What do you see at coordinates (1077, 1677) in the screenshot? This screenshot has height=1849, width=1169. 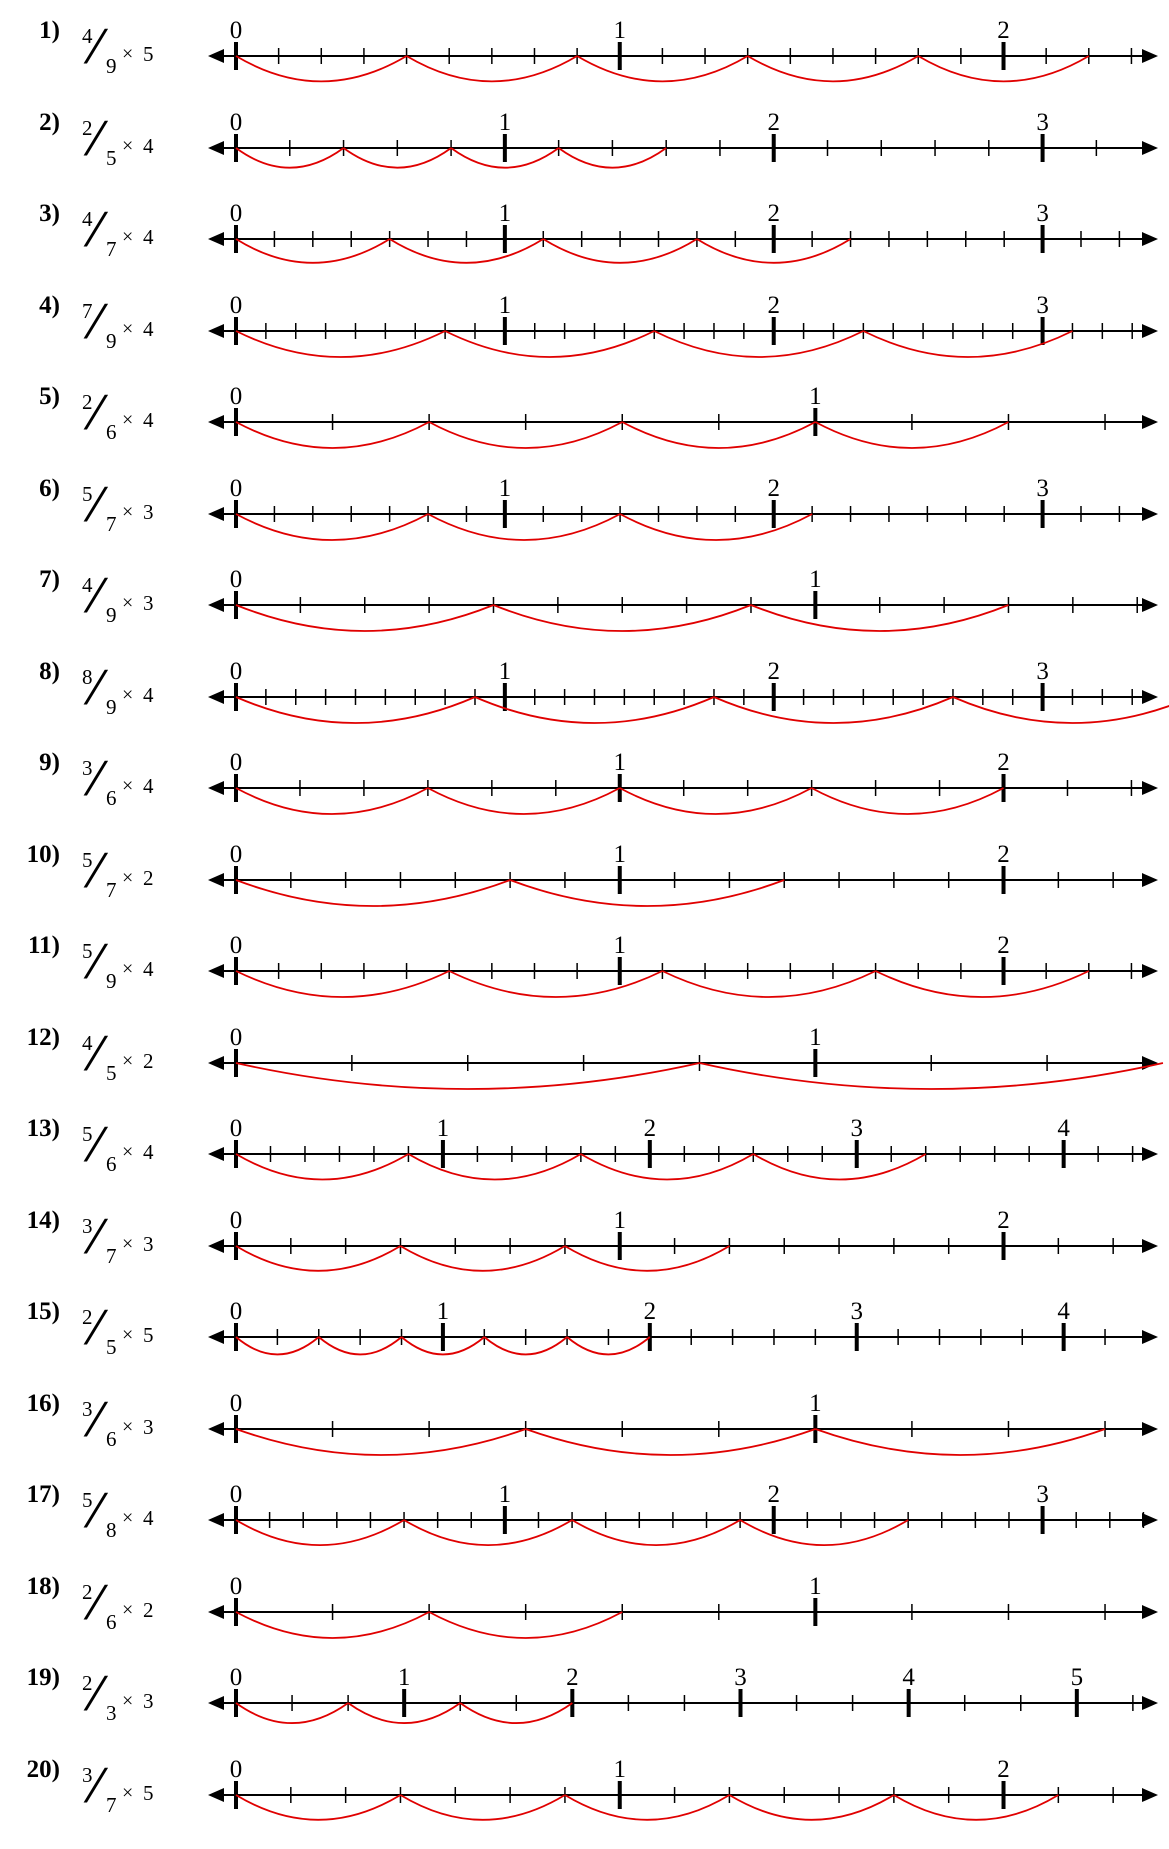 I see `tick-label: 5` at bounding box center [1077, 1677].